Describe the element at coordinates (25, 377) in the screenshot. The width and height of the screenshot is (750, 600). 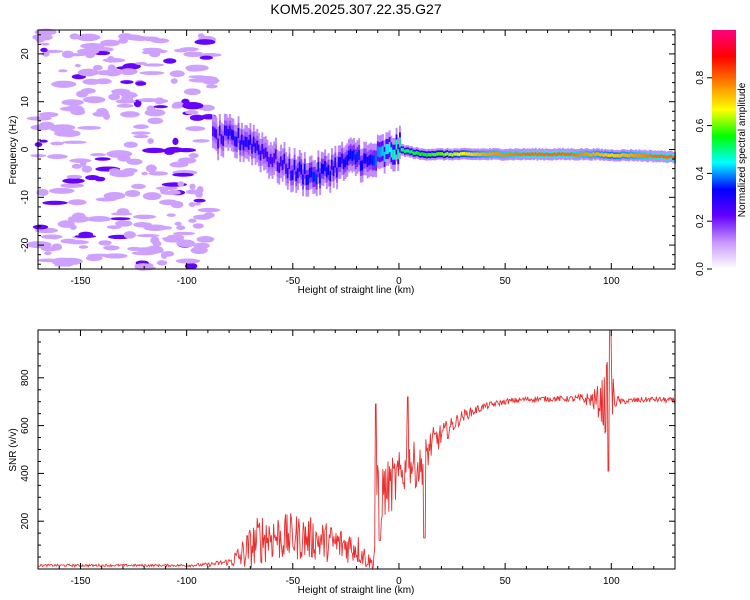
I see `snr-y-tick-label: 800` at that location.